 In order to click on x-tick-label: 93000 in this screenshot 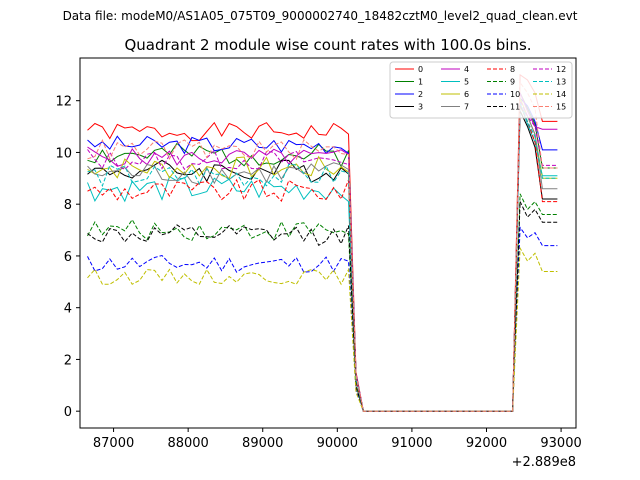, I will do `click(560, 443)`.